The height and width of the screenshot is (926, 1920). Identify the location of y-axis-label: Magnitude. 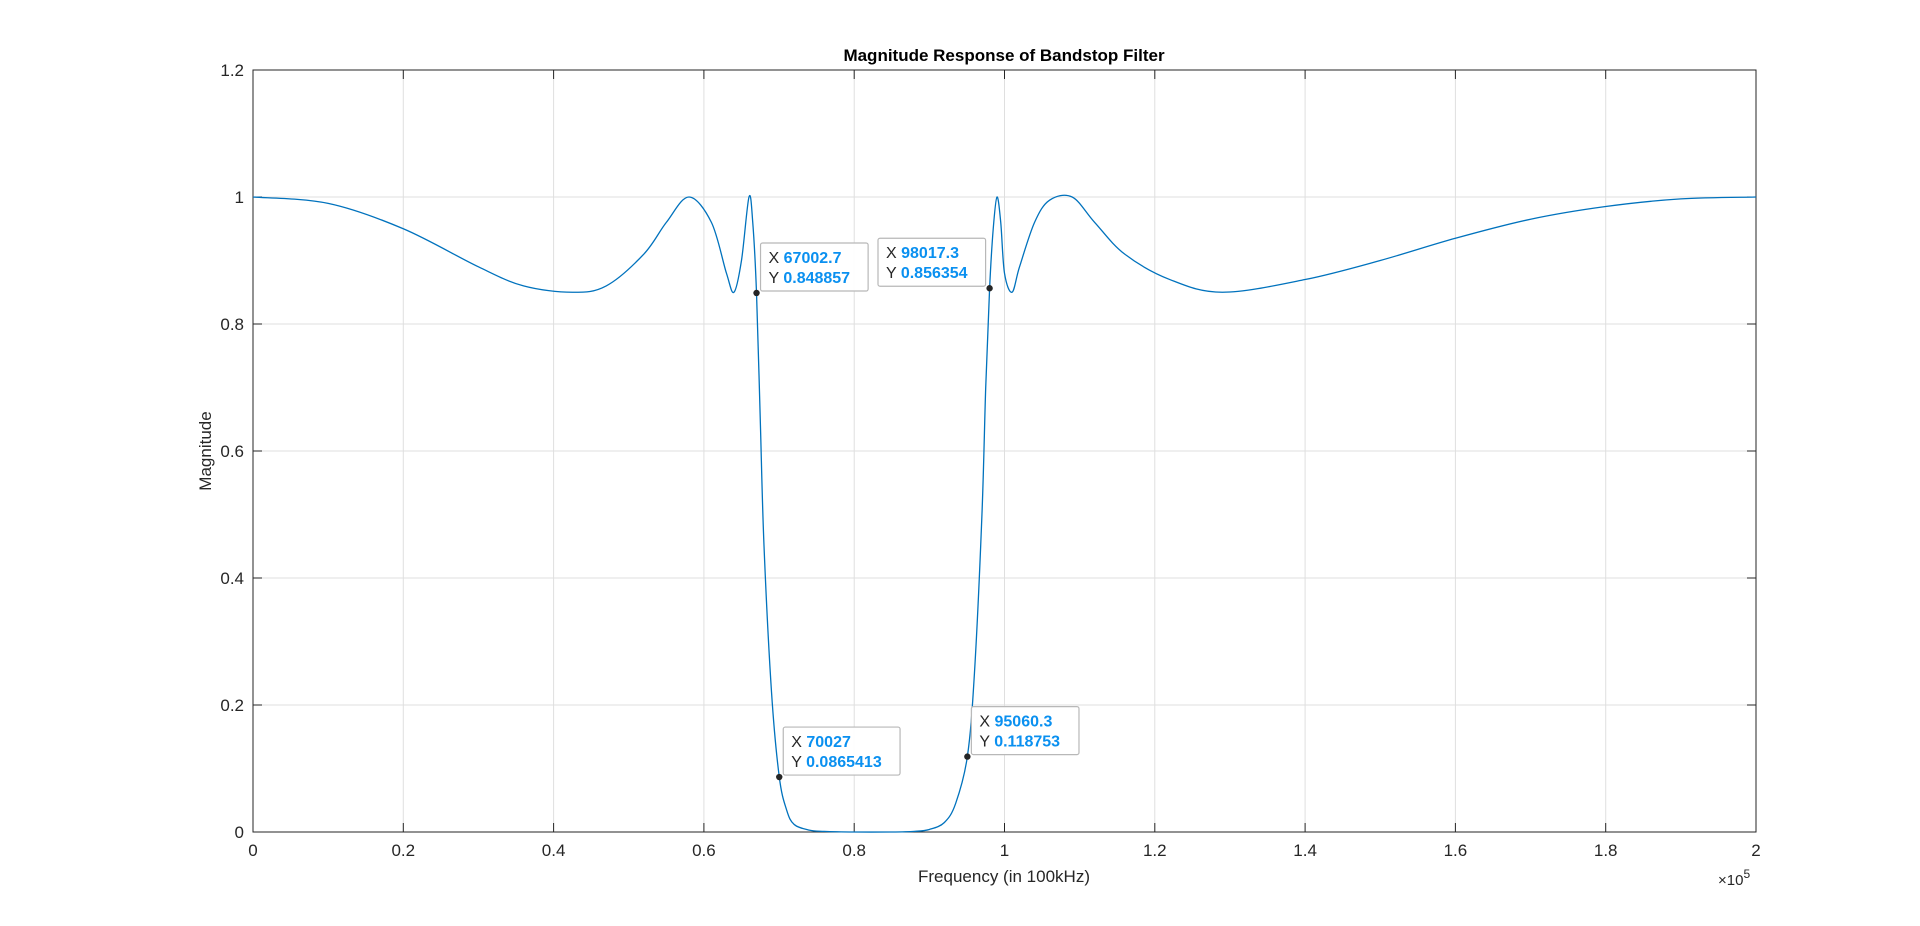
(205, 450).